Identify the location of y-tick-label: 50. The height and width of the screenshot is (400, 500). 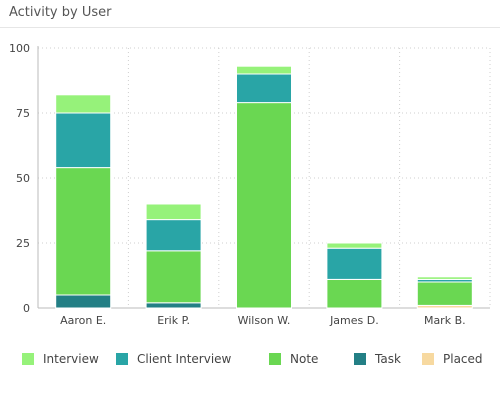
(23, 178).